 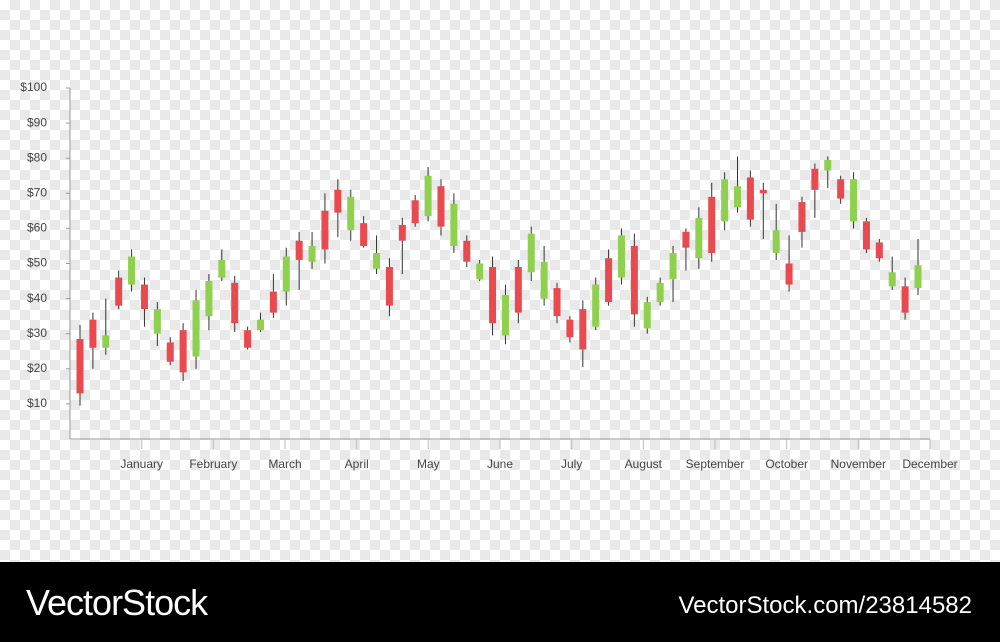 What do you see at coordinates (141, 464) in the screenshot?
I see `x-tick-label: January` at bounding box center [141, 464].